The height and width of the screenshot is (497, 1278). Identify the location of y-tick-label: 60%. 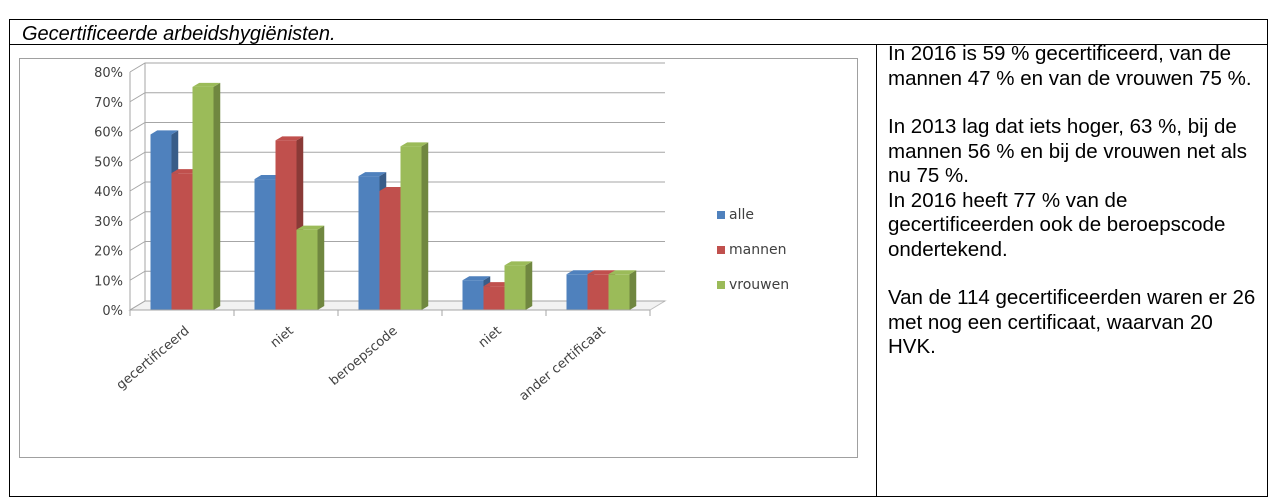
(108, 133).